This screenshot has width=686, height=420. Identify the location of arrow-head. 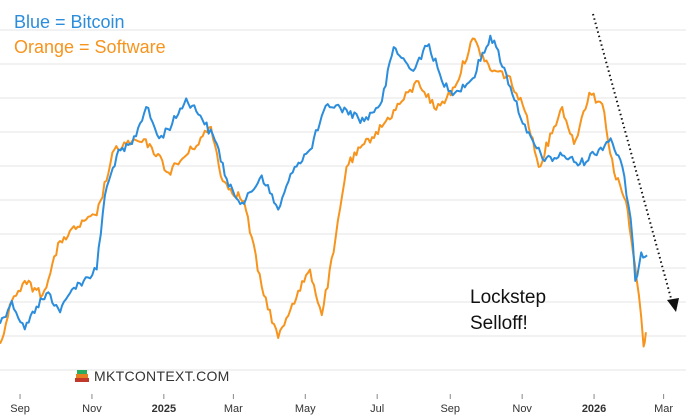
(673, 305).